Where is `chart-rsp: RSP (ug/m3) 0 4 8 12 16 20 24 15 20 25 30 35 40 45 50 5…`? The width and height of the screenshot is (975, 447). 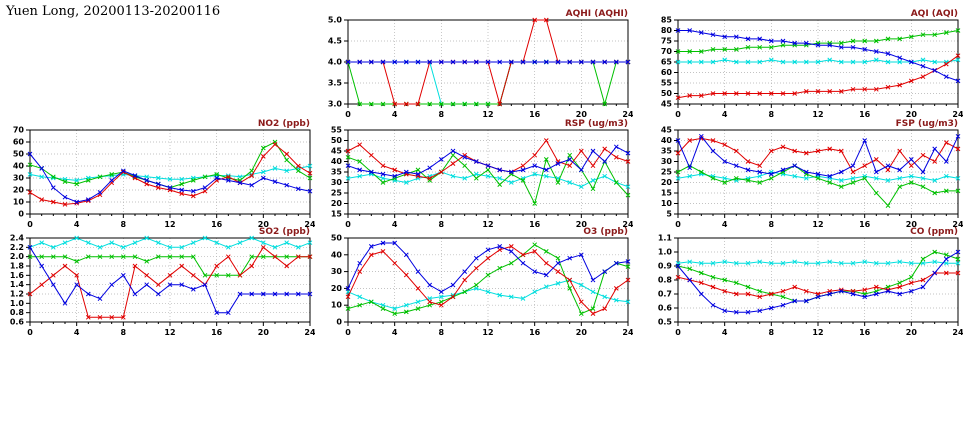 chart-rsp: RSP (ug/m3) 0 4 8 12 16 20 24 15 20 25 30 35 40 45 50 5… is located at coordinates (475, 174).